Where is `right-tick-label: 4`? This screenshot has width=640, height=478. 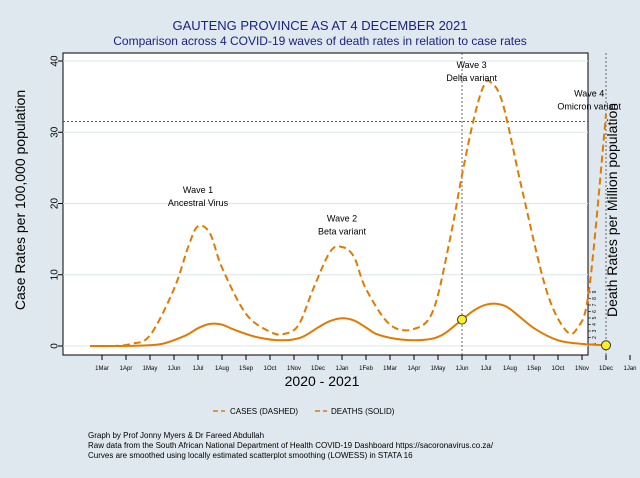 right-tick-label: 4 is located at coordinates (595, 324).